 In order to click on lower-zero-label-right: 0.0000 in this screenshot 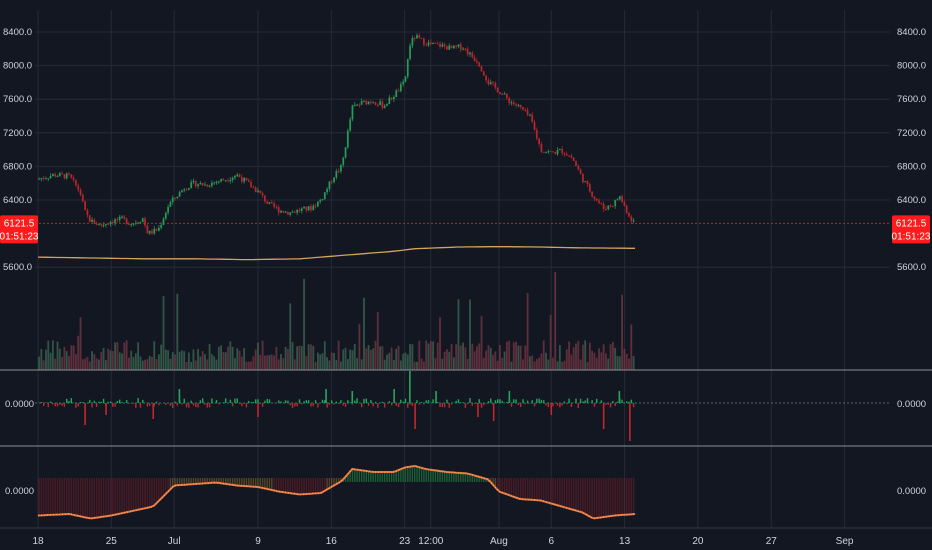, I will do `click(911, 491)`.